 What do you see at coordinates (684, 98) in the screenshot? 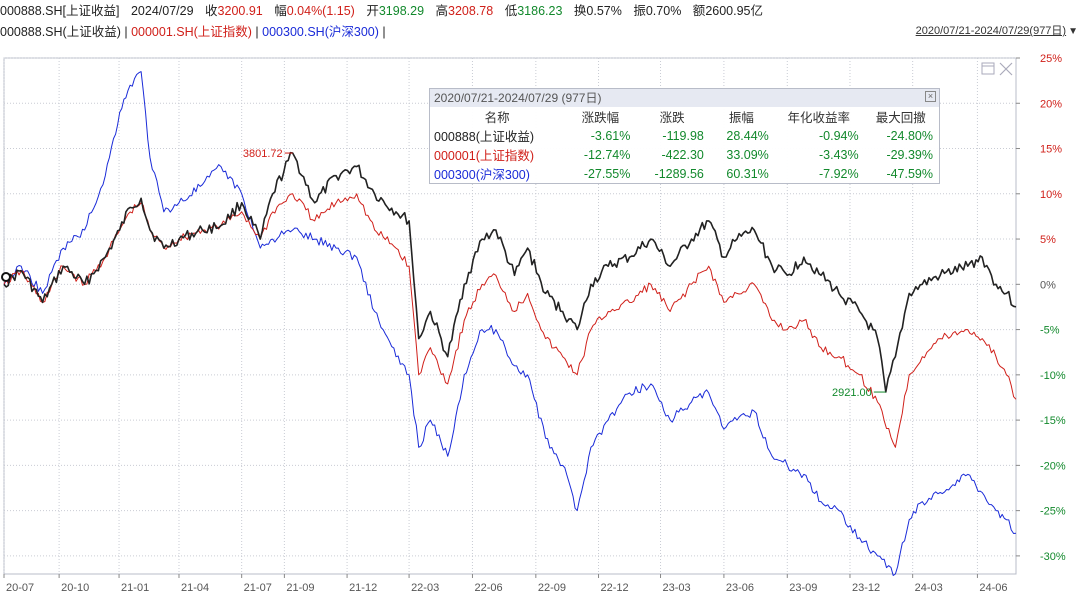
I see `stats-title-bar: 2020/07/21-2024/07/29 (977日) ×` at bounding box center [684, 98].